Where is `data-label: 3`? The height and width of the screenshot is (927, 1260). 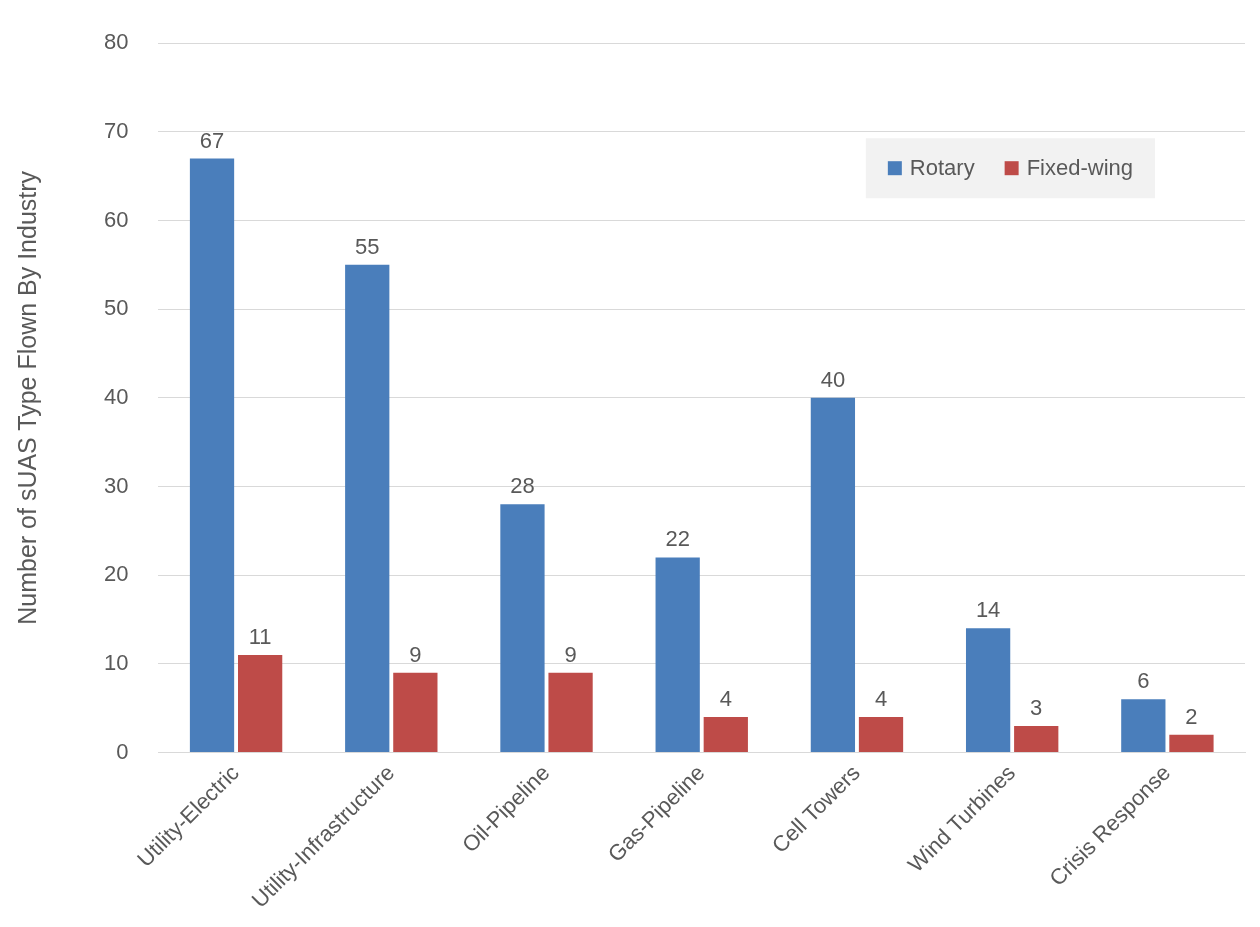
data-label: 3 is located at coordinates (1036, 707).